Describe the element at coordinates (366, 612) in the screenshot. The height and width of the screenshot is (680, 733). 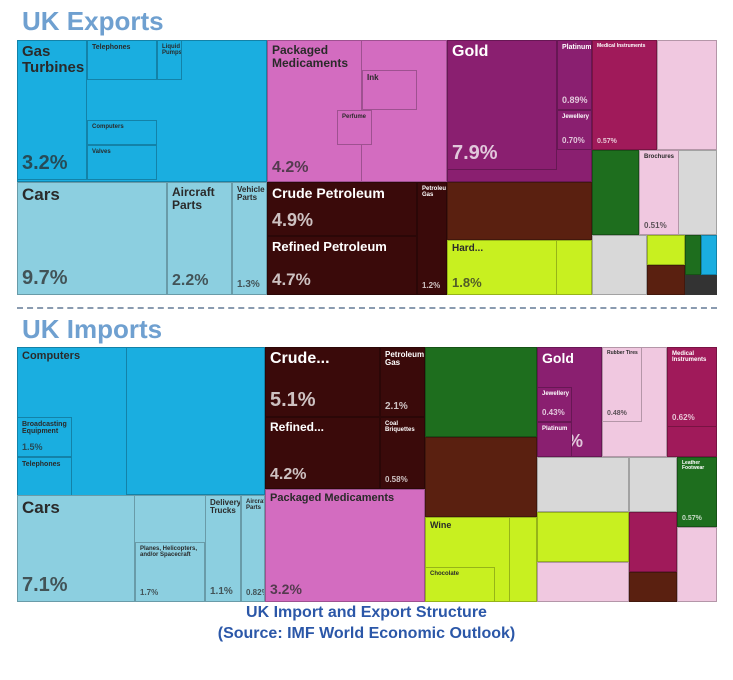
I see `caption-title: UK Import and Export Structure` at that location.